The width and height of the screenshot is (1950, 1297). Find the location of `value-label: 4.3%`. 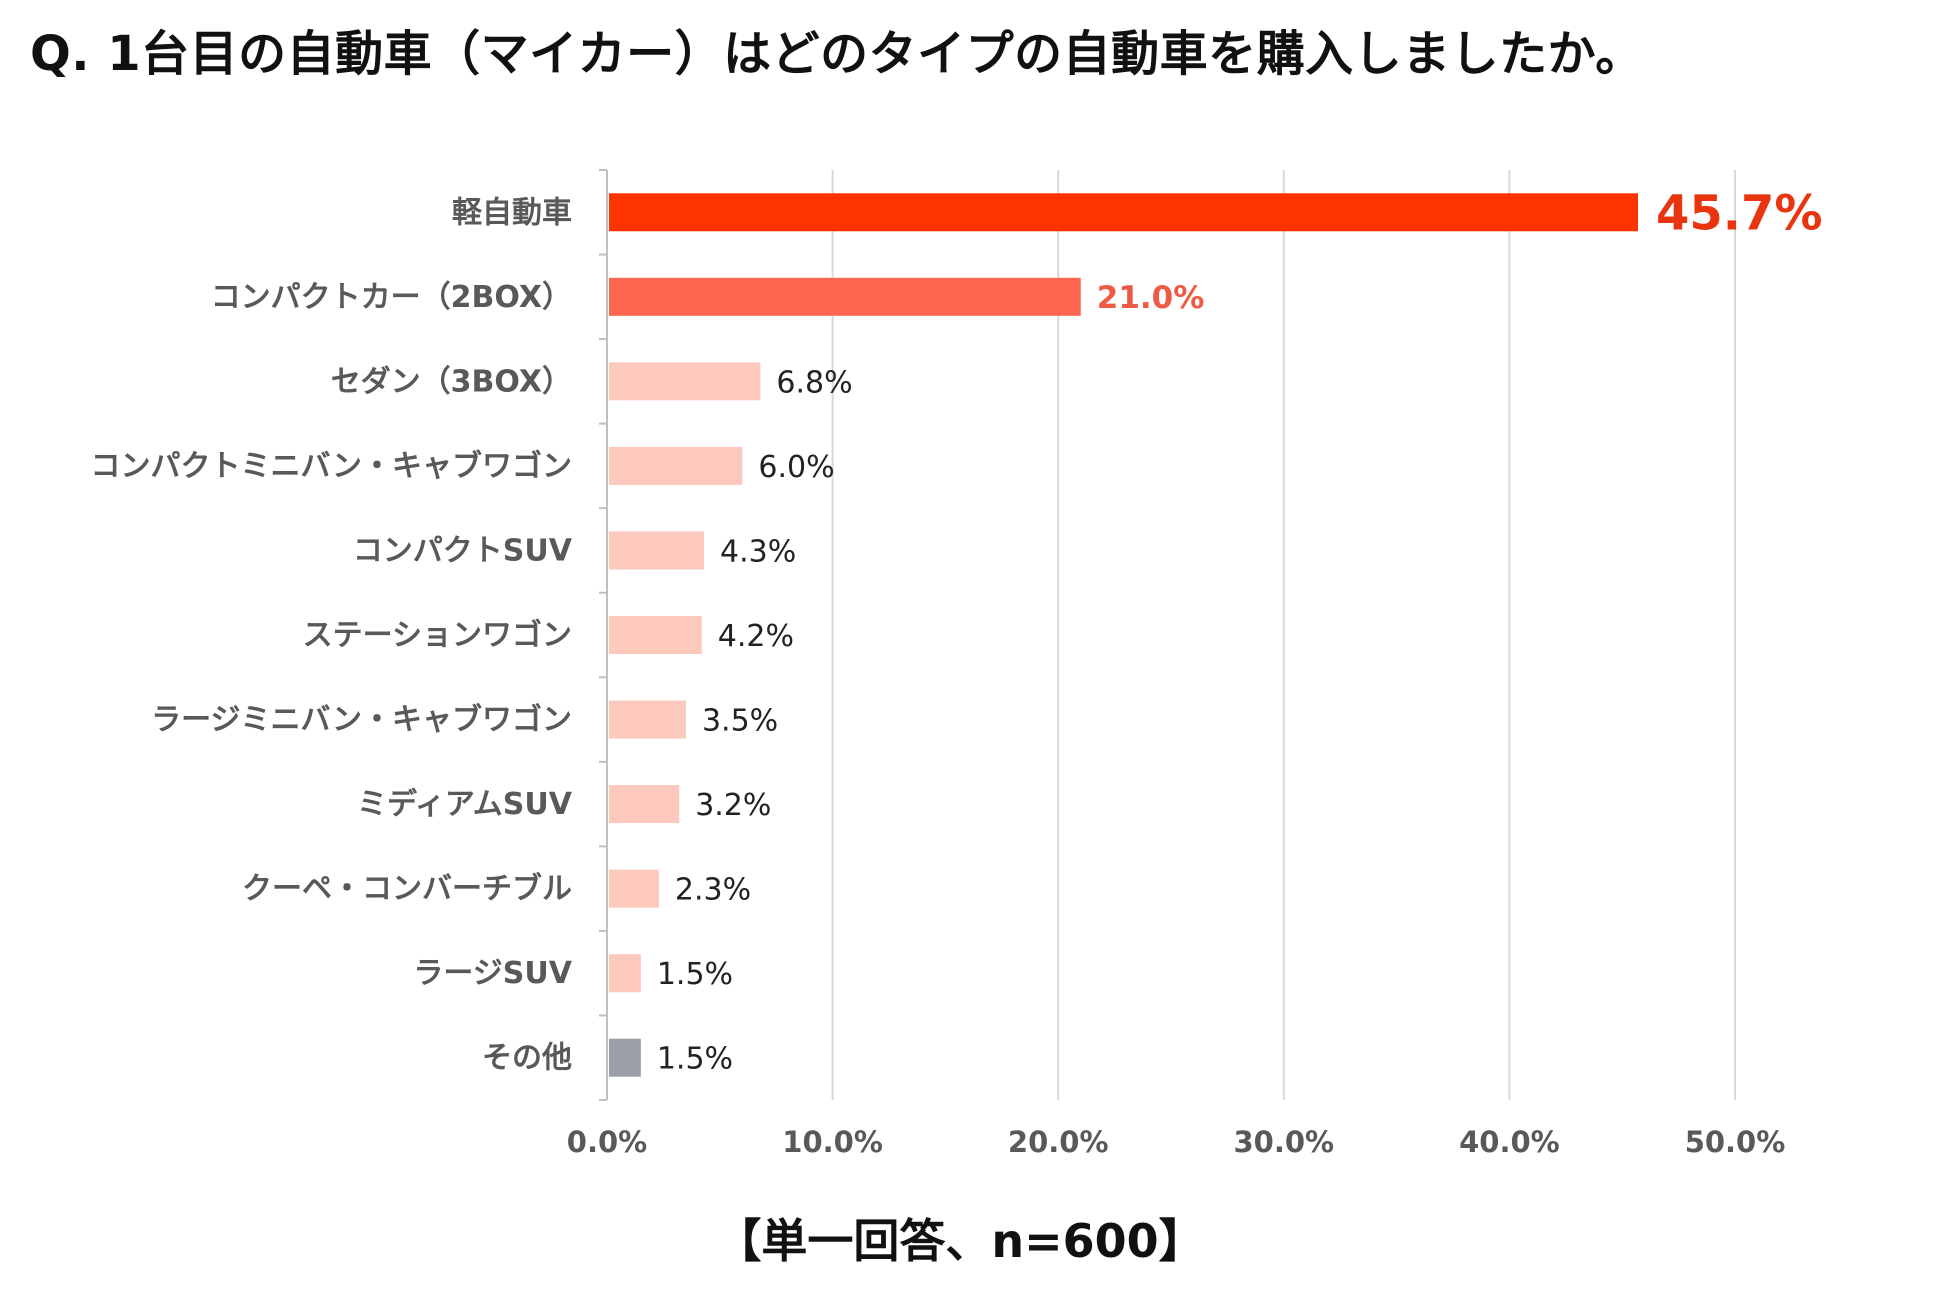

value-label: 4.3% is located at coordinates (758, 551).